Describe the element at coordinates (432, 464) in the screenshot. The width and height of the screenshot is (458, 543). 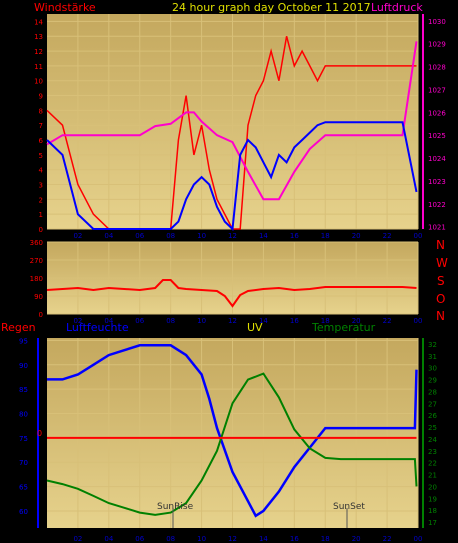
I see `y-right-tick-label: 22` at that location.